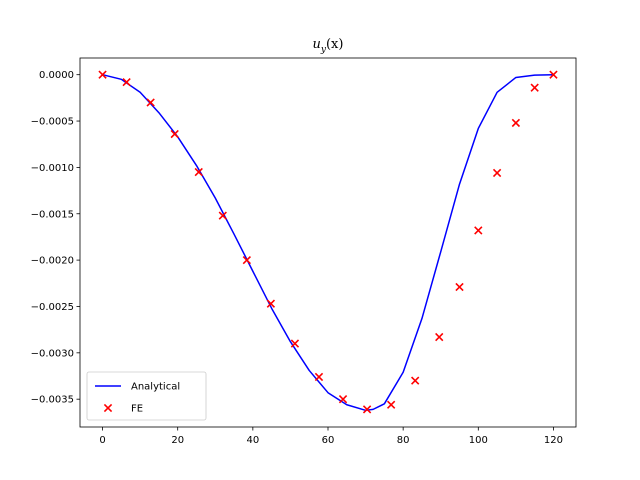  What do you see at coordinates (52, 214) in the screenshot?
I see `y-tick-label: −0.0015` at bounding box center [52, 214].